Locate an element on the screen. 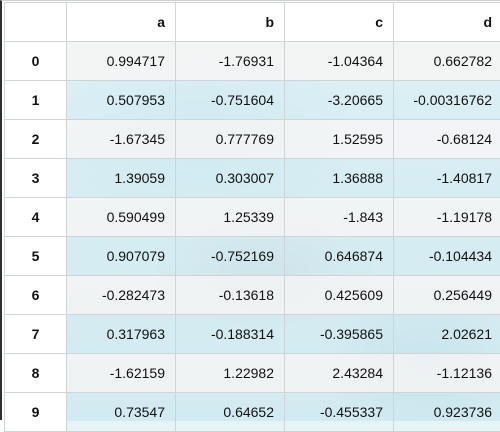 The height and width of the screenshot is (432, 500). cell-c: 1.52595 is located at coordinates (339, 139).